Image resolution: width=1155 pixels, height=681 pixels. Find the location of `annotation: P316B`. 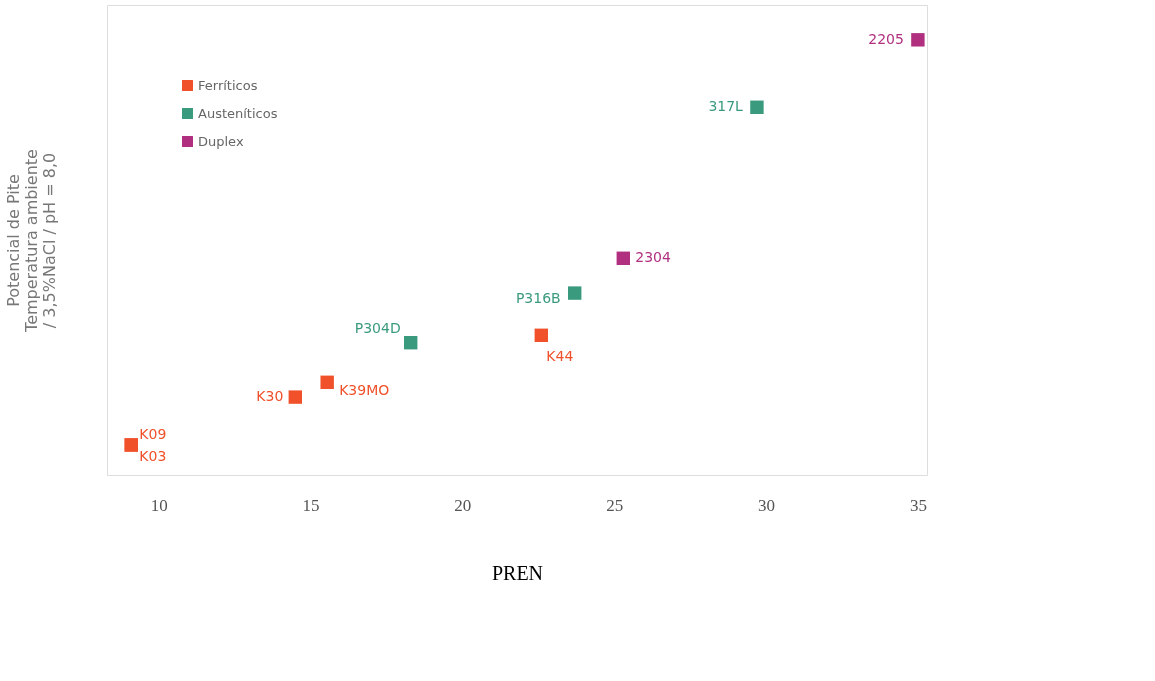

annotation: P316B is located at coordinates (538, 298).